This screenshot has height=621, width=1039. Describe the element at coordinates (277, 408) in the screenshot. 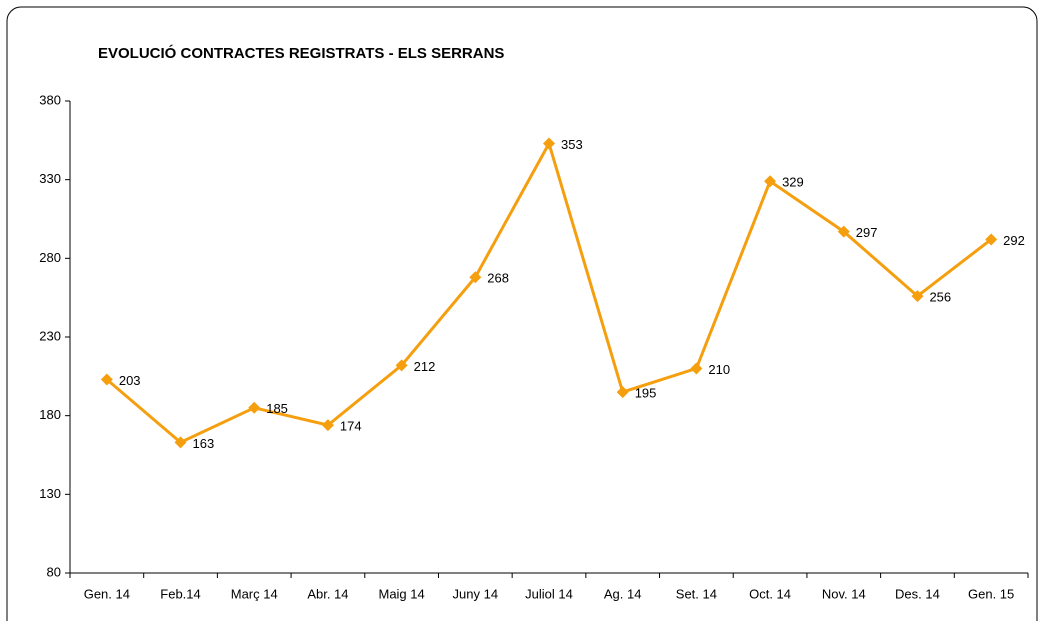

I see `data-label: 185` at that location.